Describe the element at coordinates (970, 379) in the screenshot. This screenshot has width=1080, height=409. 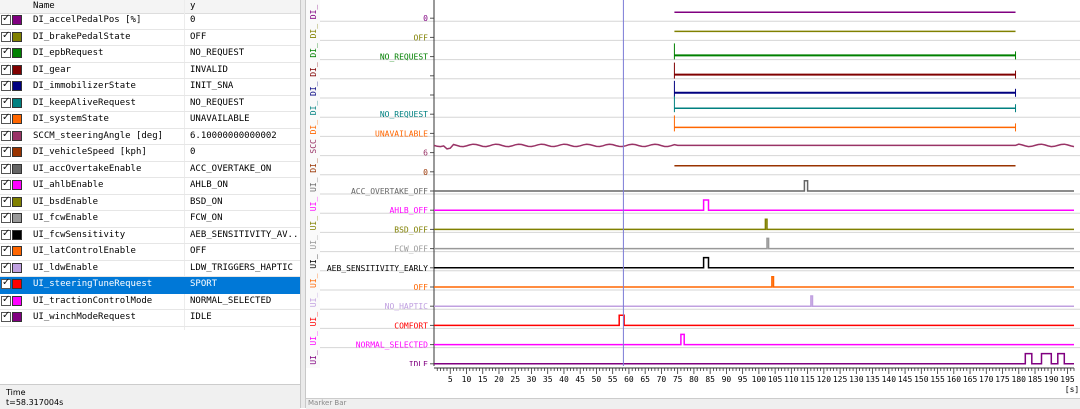
I see `x-tick-label: 165` at that location.